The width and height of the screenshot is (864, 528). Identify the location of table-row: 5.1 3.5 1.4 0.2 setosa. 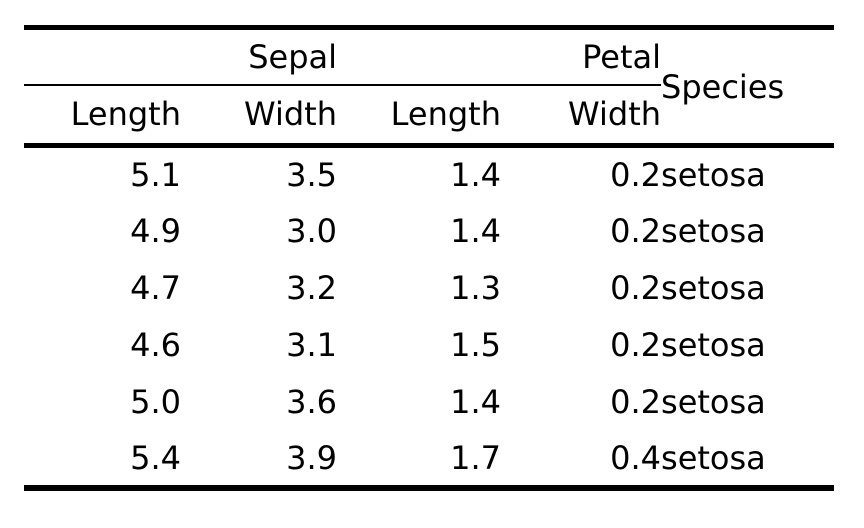
(429, 174).